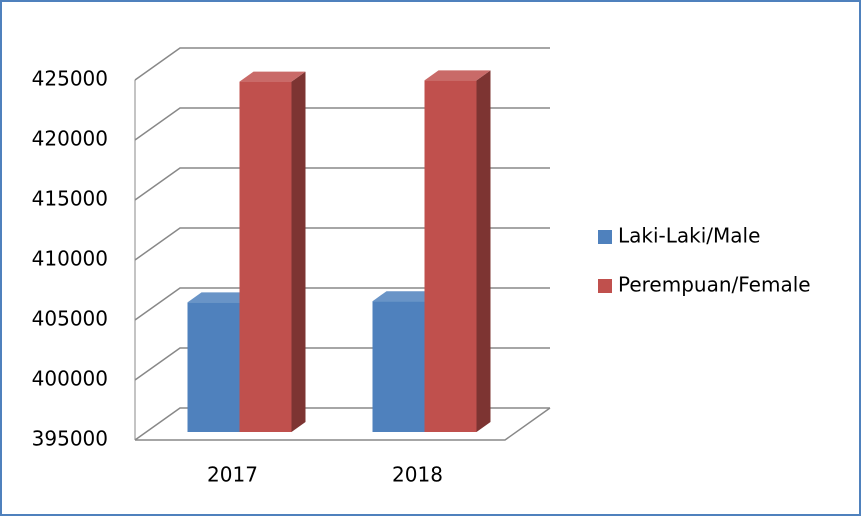 The image size is (861, 516). I want to click on y-tick-label: 400000, so click(70, 379).